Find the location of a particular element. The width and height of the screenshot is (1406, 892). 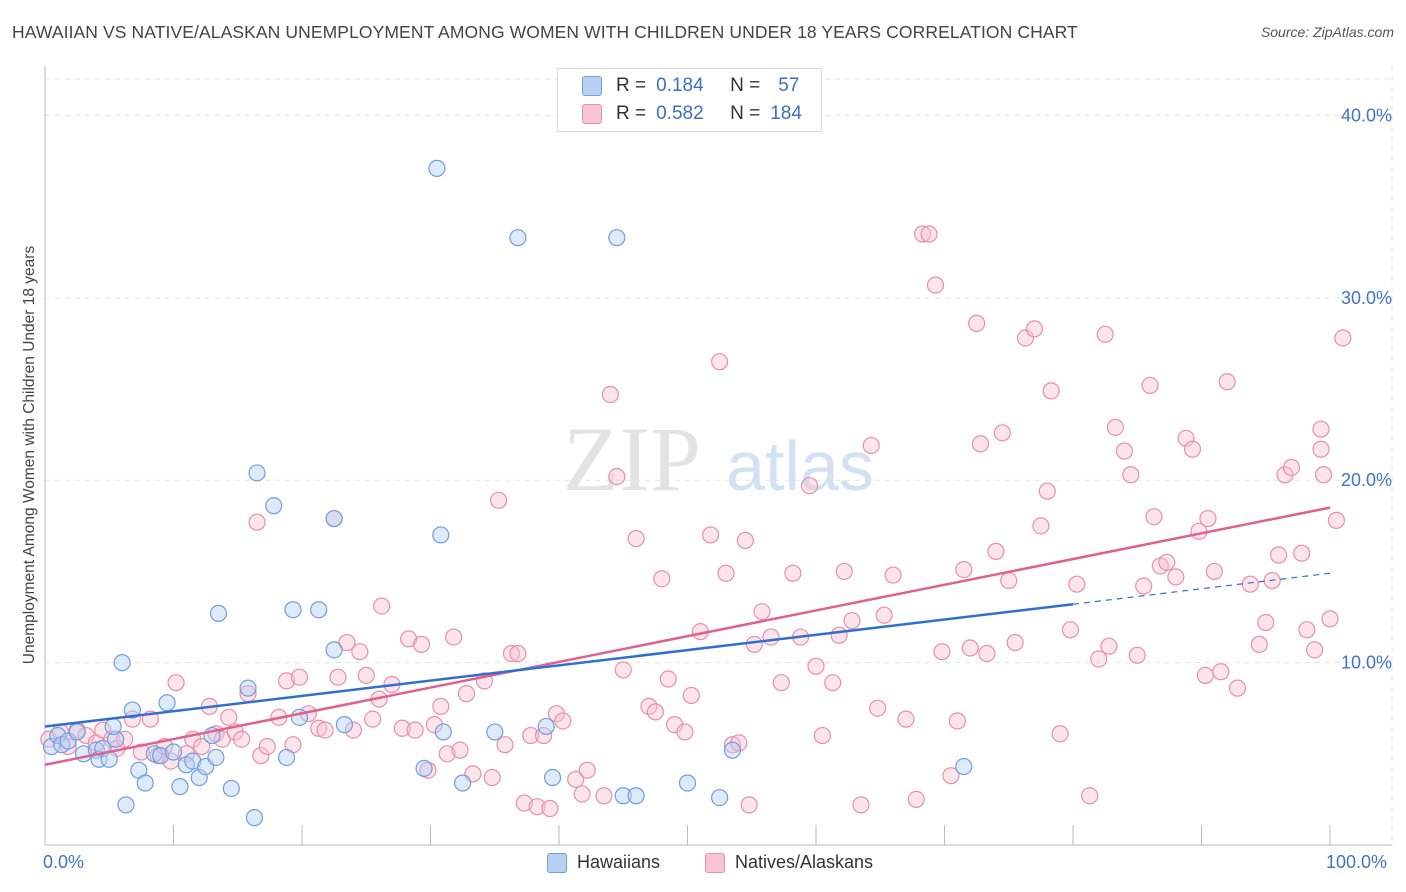

y-tick-label: 20.0% is located at coordinates (1366, 480).